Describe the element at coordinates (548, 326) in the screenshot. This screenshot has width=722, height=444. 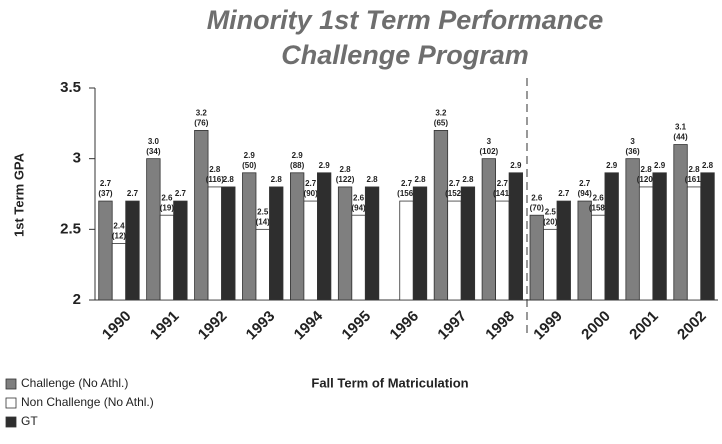
I see `x-tick-label: 1999` at that location.